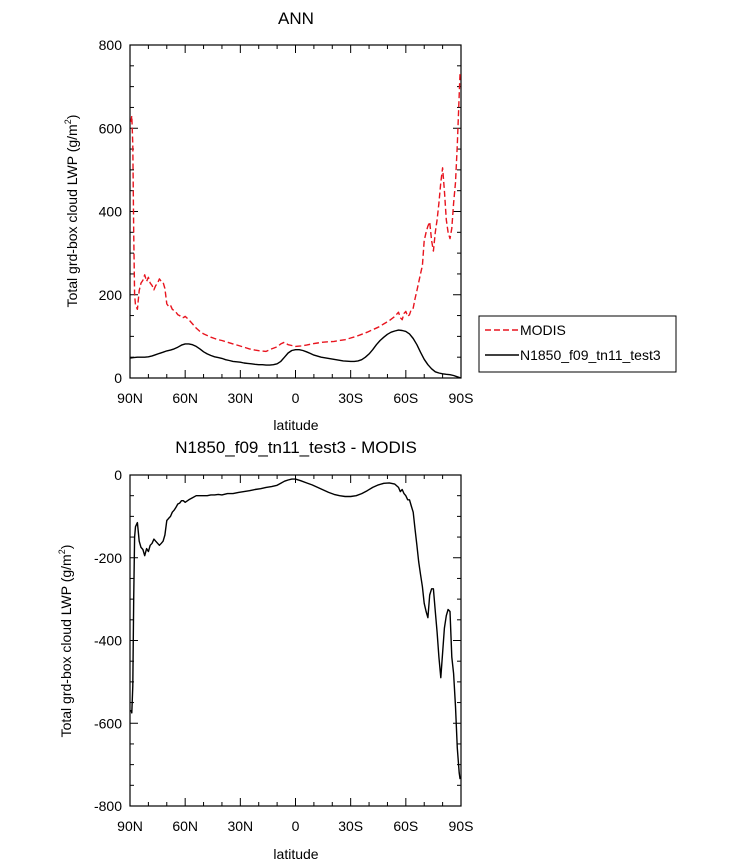  Describe the element at coordinates (295, 354) in the screenshot. I see `series-line-n1850-f09-tn11-test3` at that location.